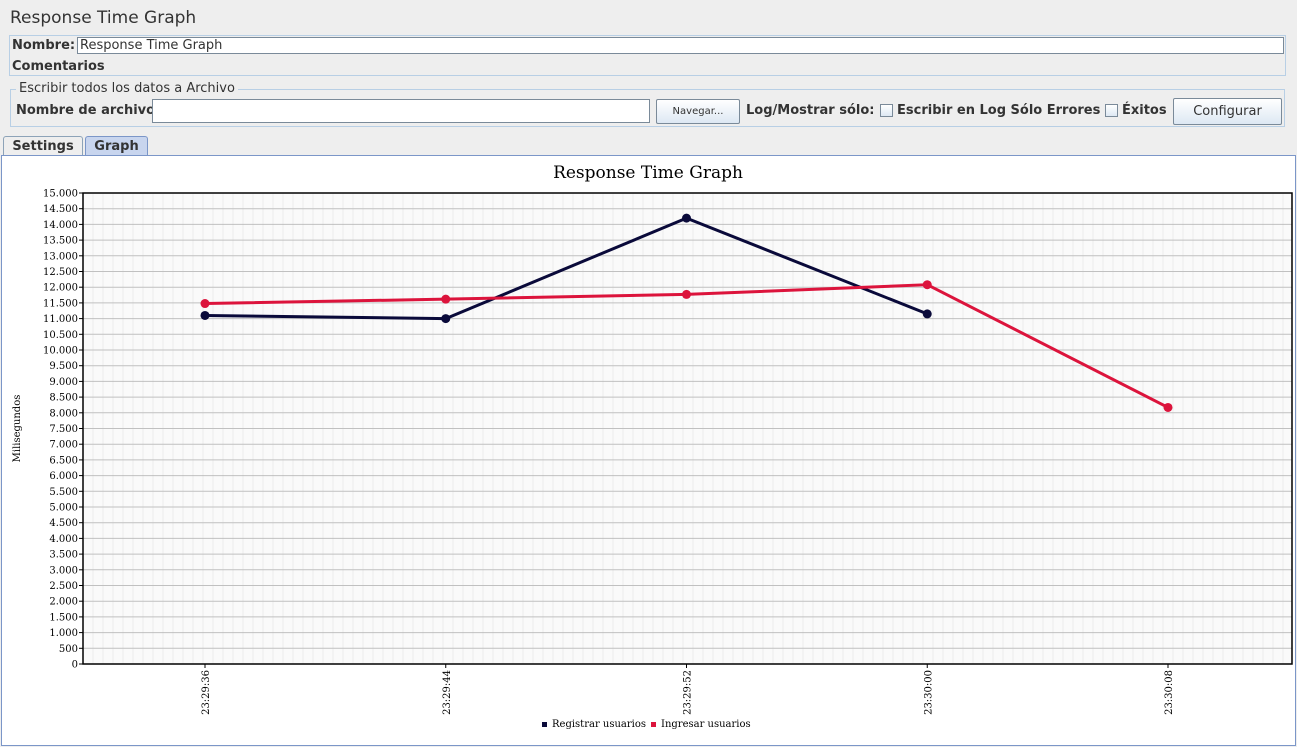  I want to click on chart-title: Response Time Graph, so click(648, 173).